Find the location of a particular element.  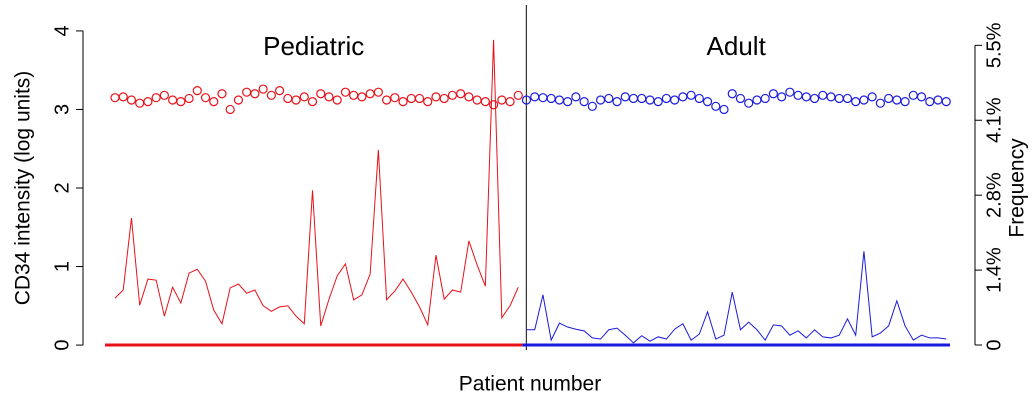

y-tick-label: 0 is located at coordinates (62, 345).